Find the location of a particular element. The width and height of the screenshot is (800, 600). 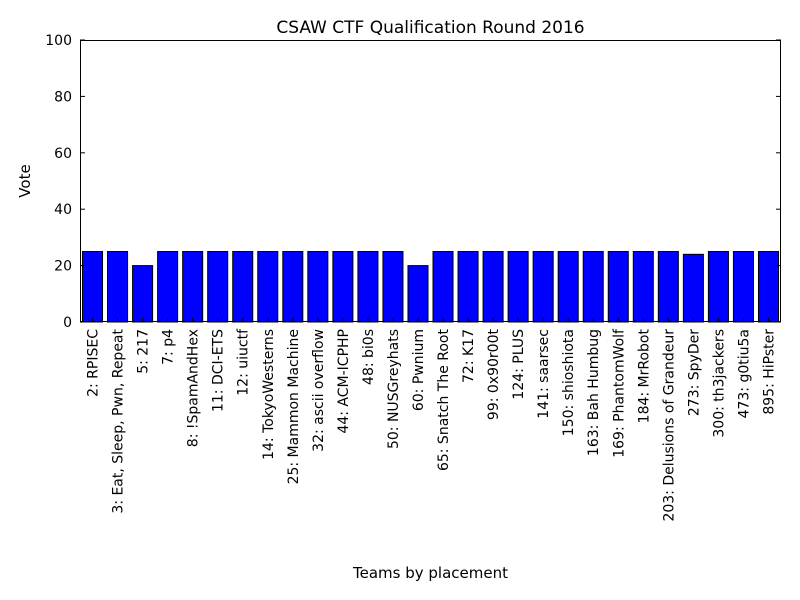

y-tick-label: 20 is located at coordinates (63, 267).